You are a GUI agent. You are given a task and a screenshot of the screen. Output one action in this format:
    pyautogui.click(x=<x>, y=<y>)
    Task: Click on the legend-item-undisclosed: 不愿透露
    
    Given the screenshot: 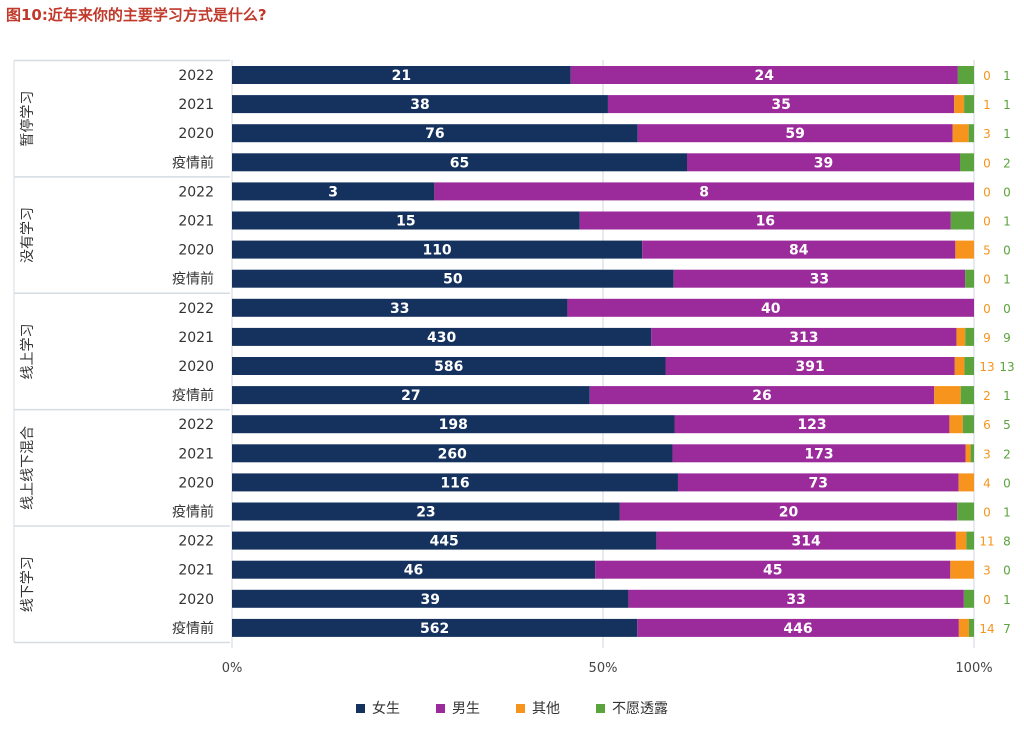 What is the action you would take?
    pyautogui.click(x=632, y=708)
    